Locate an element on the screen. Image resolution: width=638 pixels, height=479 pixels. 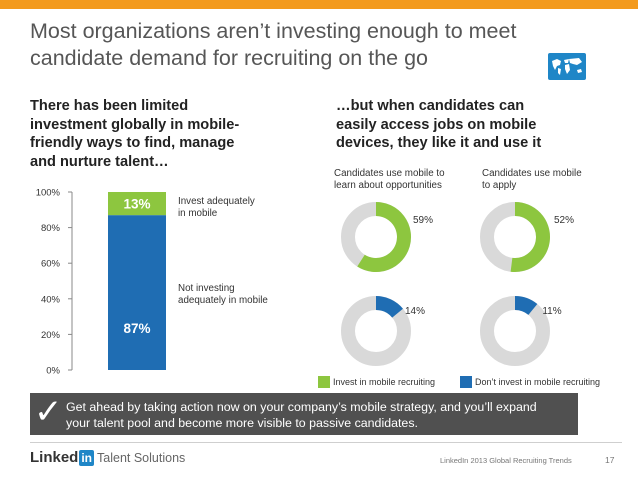
donut-apply-not-invest-label: 11% is located at coordinates (551, 311).